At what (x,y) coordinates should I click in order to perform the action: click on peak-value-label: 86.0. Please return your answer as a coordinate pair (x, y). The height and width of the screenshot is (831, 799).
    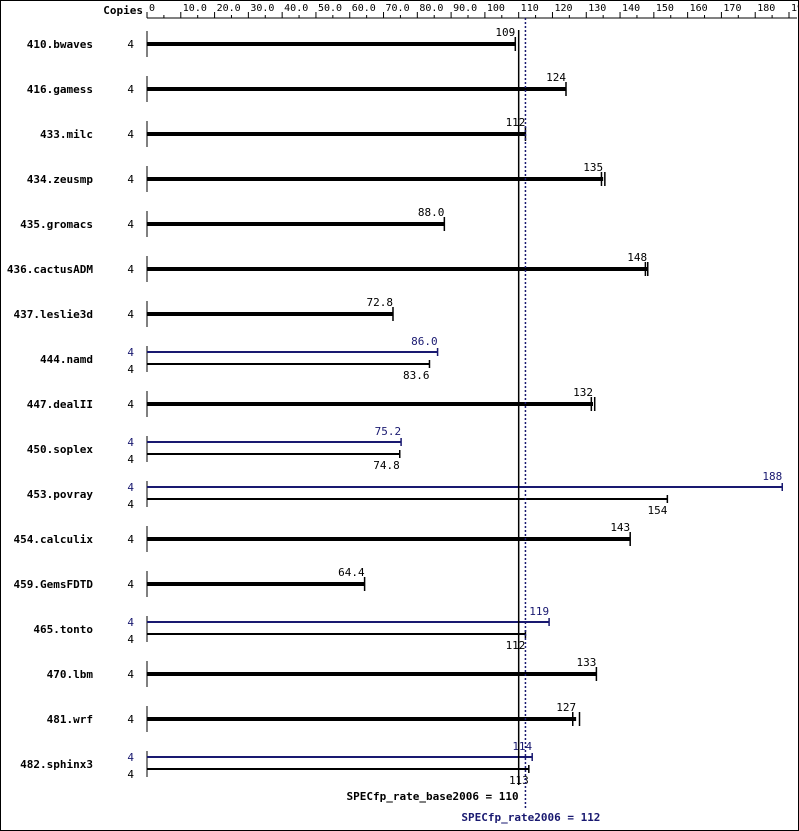
    Looking at the image, I should click on (424, 341).